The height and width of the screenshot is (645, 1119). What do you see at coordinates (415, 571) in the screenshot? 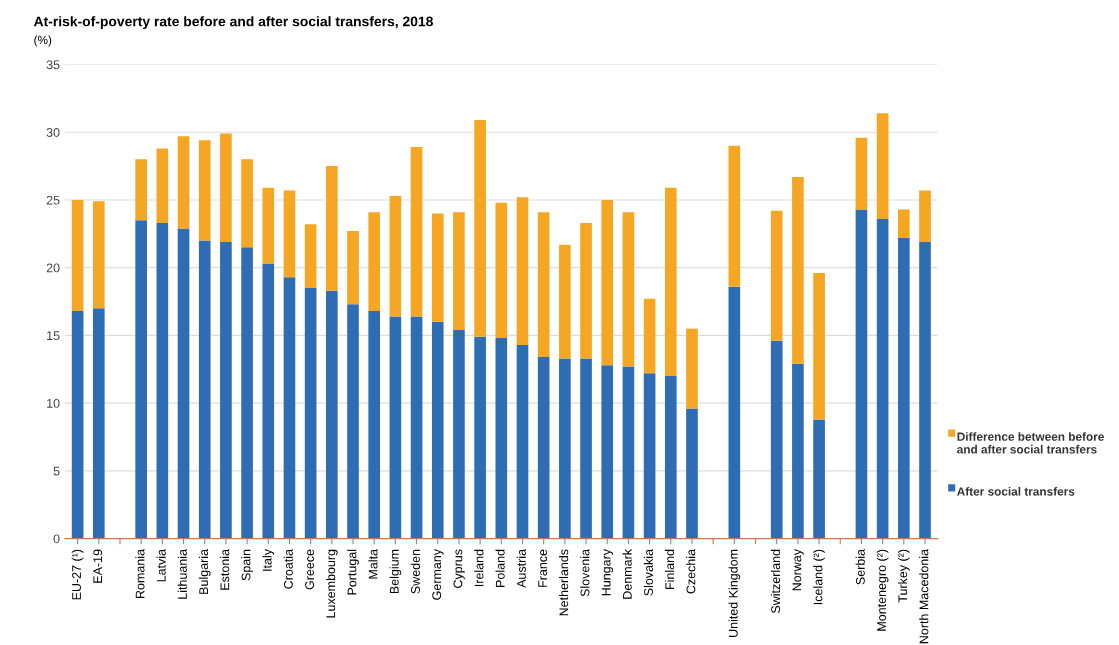
I see `x-tick-label: Sweden` at bounding box center [415, 571].